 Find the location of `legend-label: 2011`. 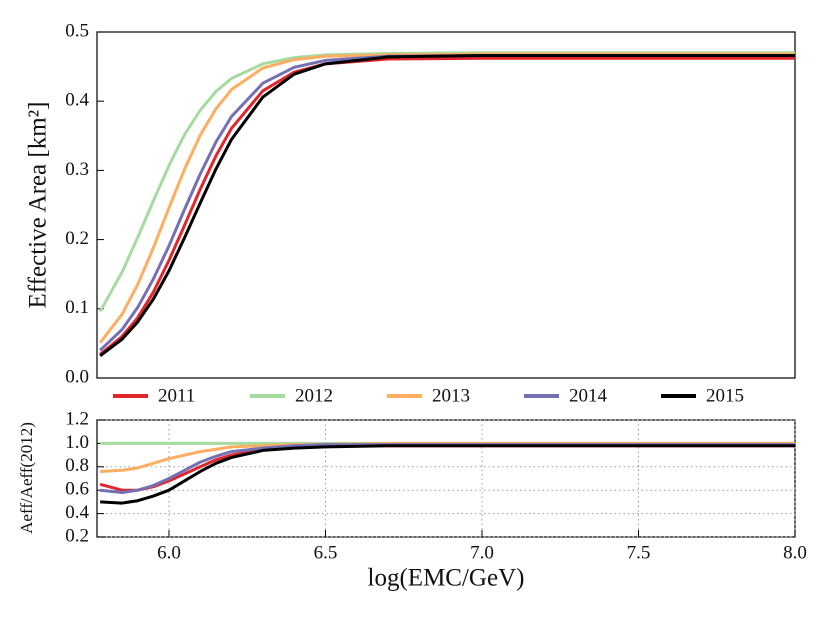

legend-label: 2011 is located at coordinates (176, 395).